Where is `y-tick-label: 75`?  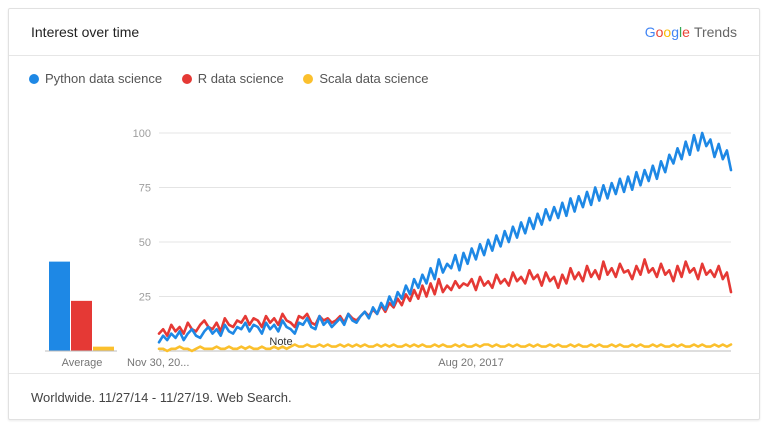 y-tick-label: 75 is located at coordinates (145, 189).